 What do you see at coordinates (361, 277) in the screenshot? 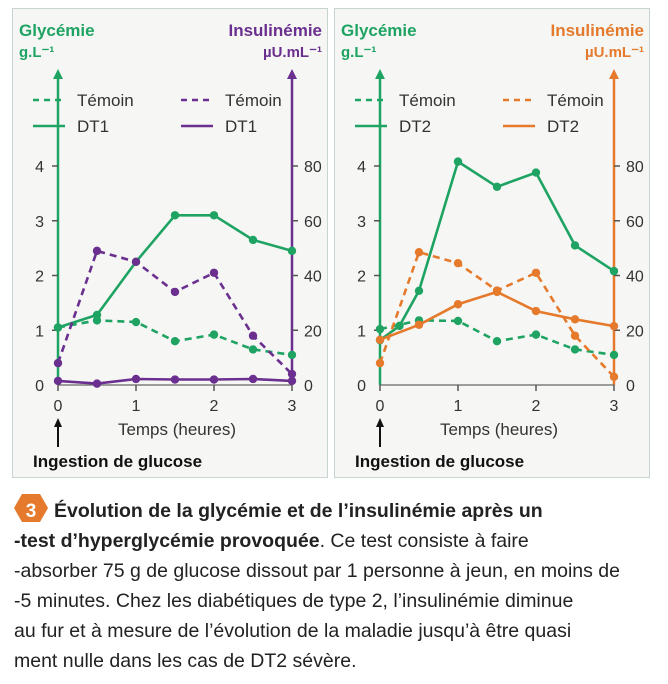
I see `left-tick-label: 2` at bounding box center [361, 277].